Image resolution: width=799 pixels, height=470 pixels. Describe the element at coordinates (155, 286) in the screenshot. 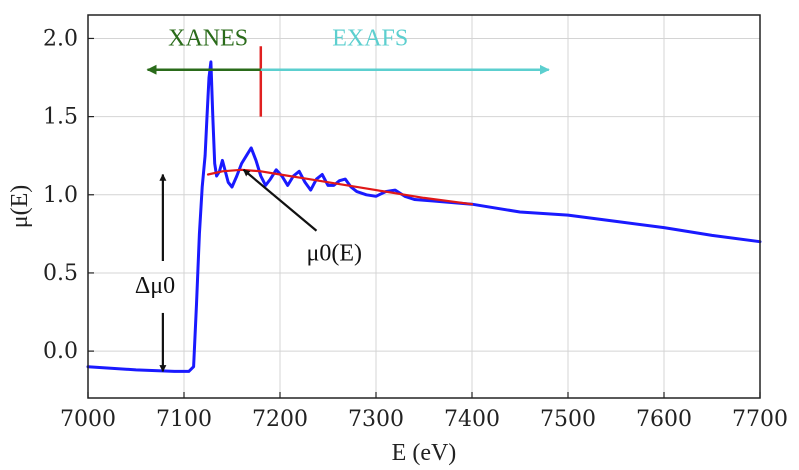

I see `delta-mu-label: Δμ0` at that location.